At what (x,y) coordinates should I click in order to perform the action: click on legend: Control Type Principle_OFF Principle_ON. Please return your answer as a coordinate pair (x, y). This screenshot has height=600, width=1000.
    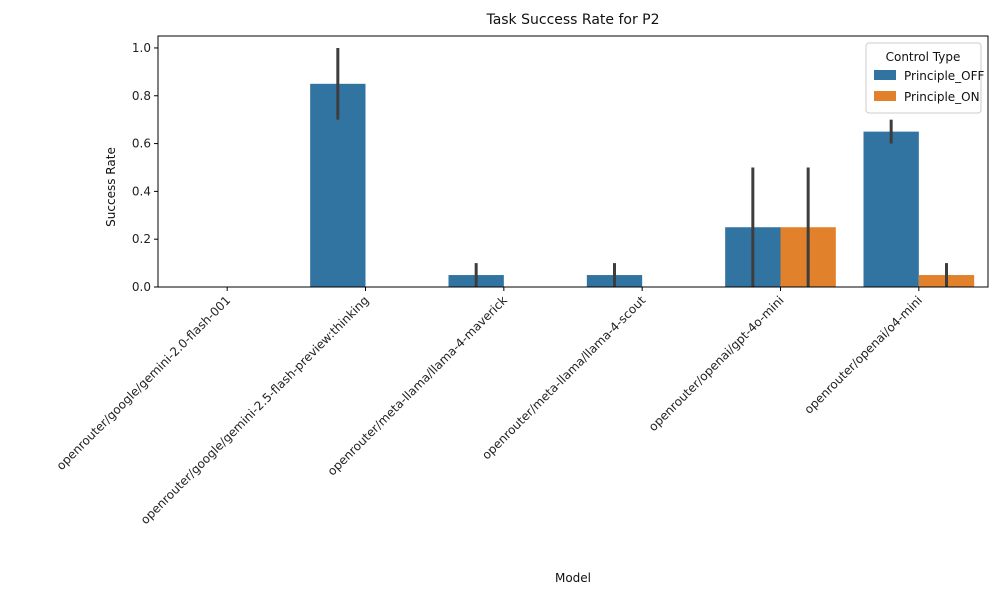
    Looking at the image, I should click on (925, 78).